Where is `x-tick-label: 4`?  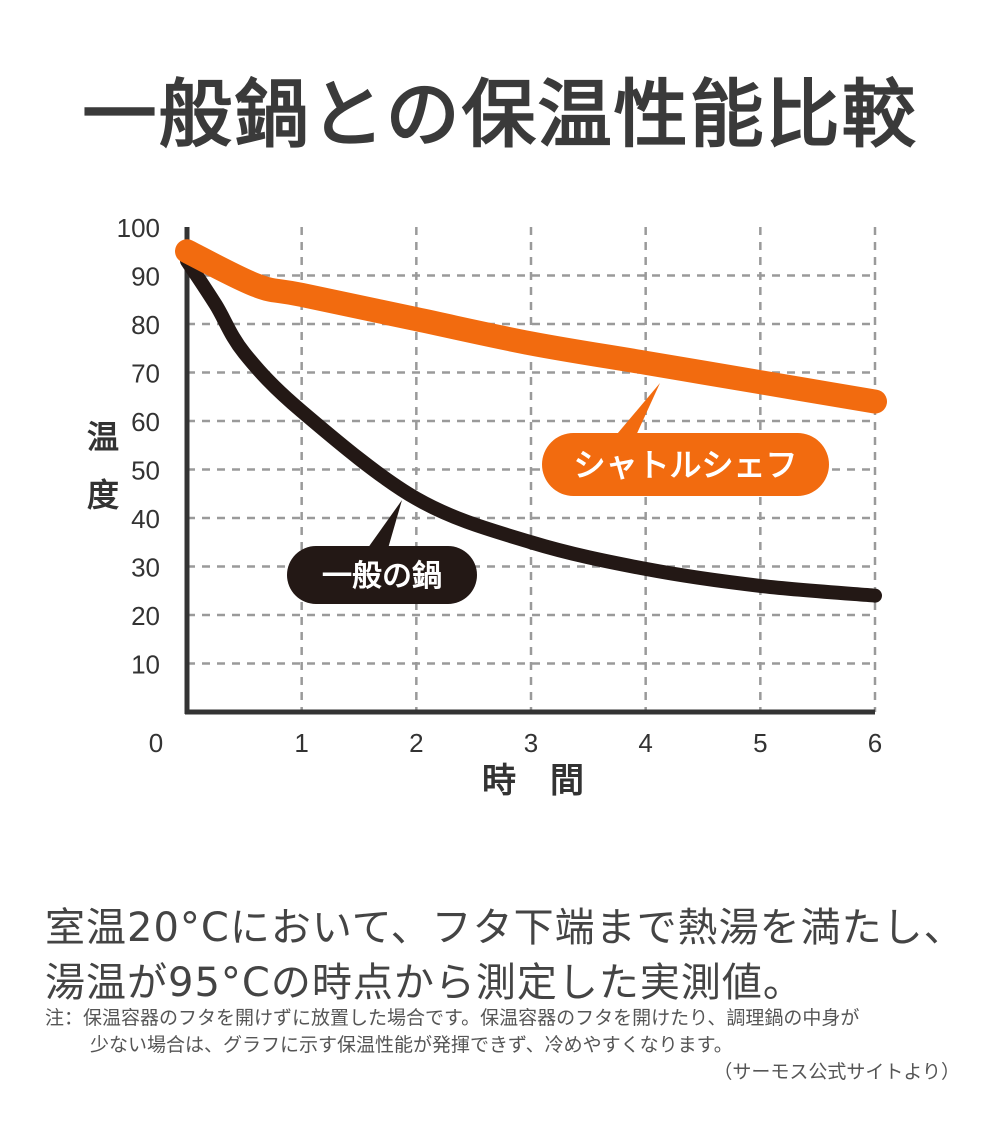 x-tick-label: 4 is located at coordinates (645, 743).